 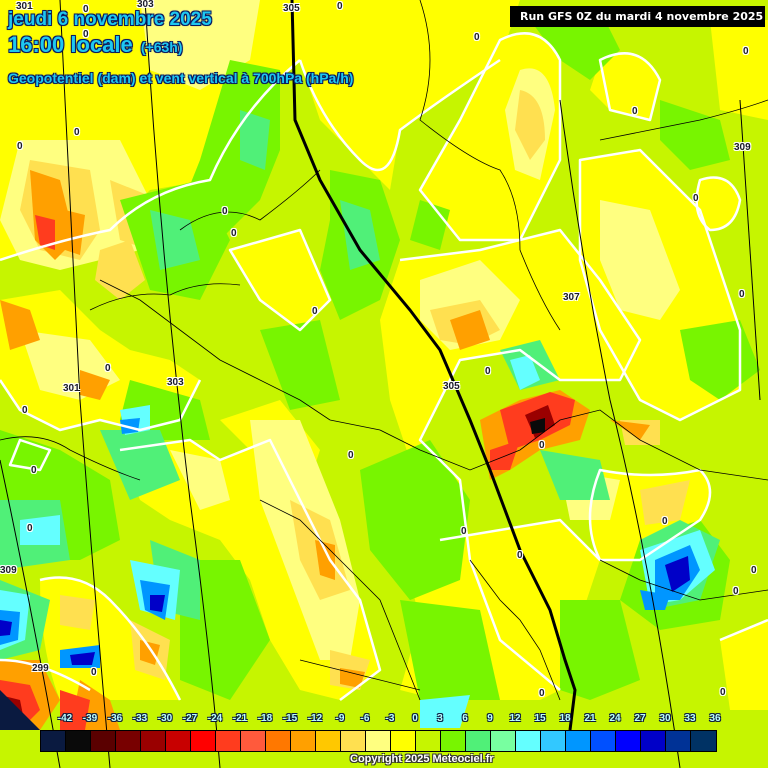 What do you see at coordinates (571, 297) in the screenshot?
I see `geopotential-label: 307` at bounding box center [571, 297].